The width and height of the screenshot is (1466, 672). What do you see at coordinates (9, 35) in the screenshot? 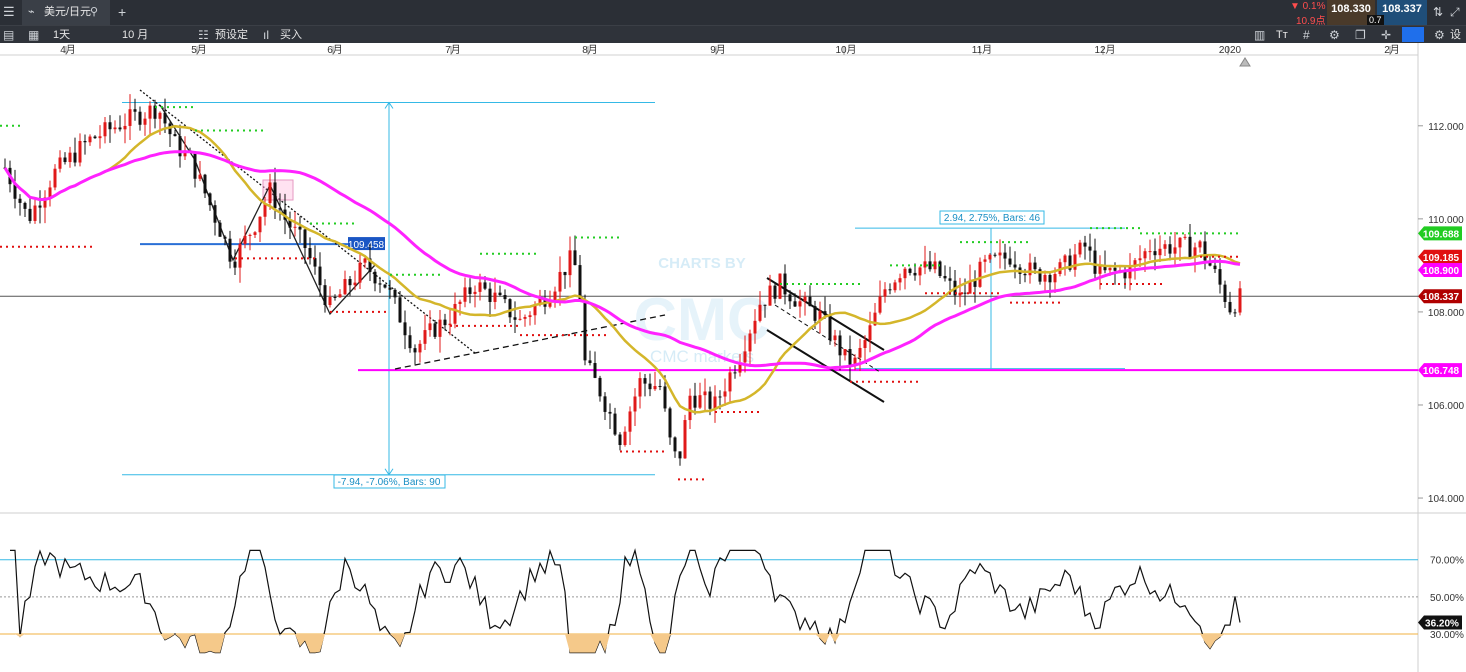
I see `list-icon: ▤` at bounding box center [9, 35].